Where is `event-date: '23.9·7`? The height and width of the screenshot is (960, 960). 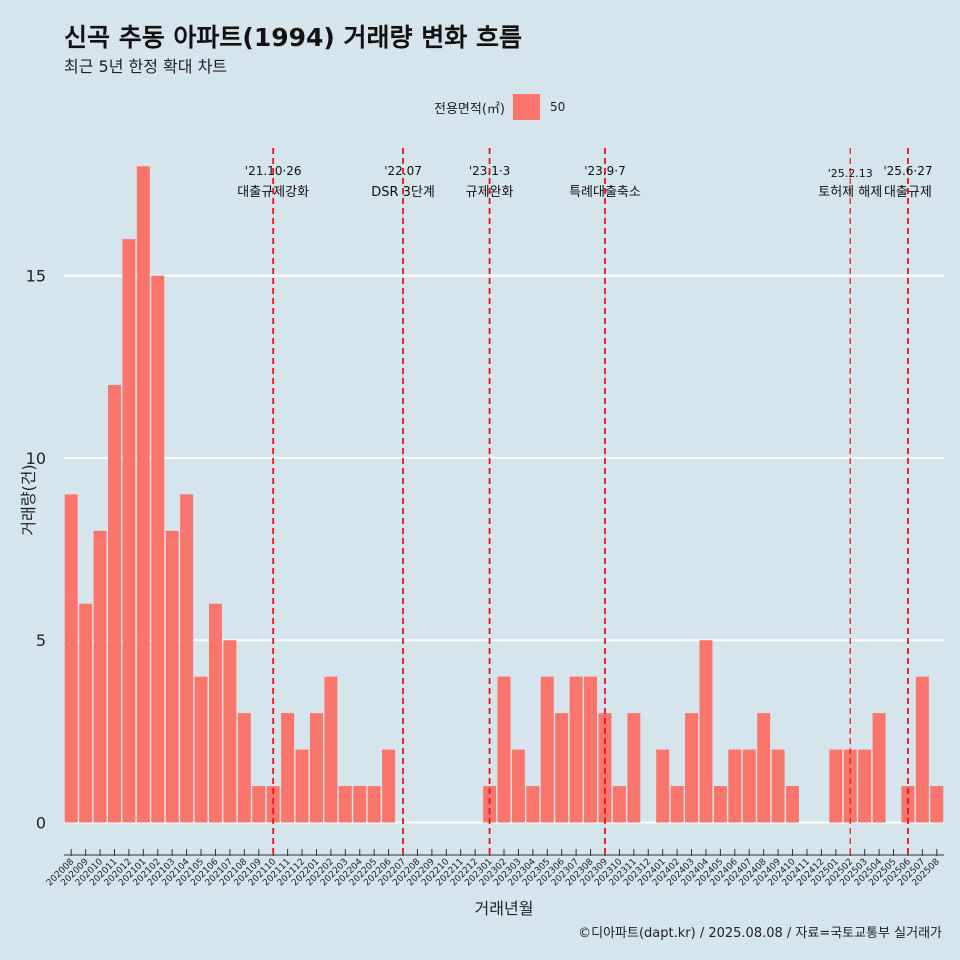 event-date: '23.9·7 is located at coordinates (604, 171).